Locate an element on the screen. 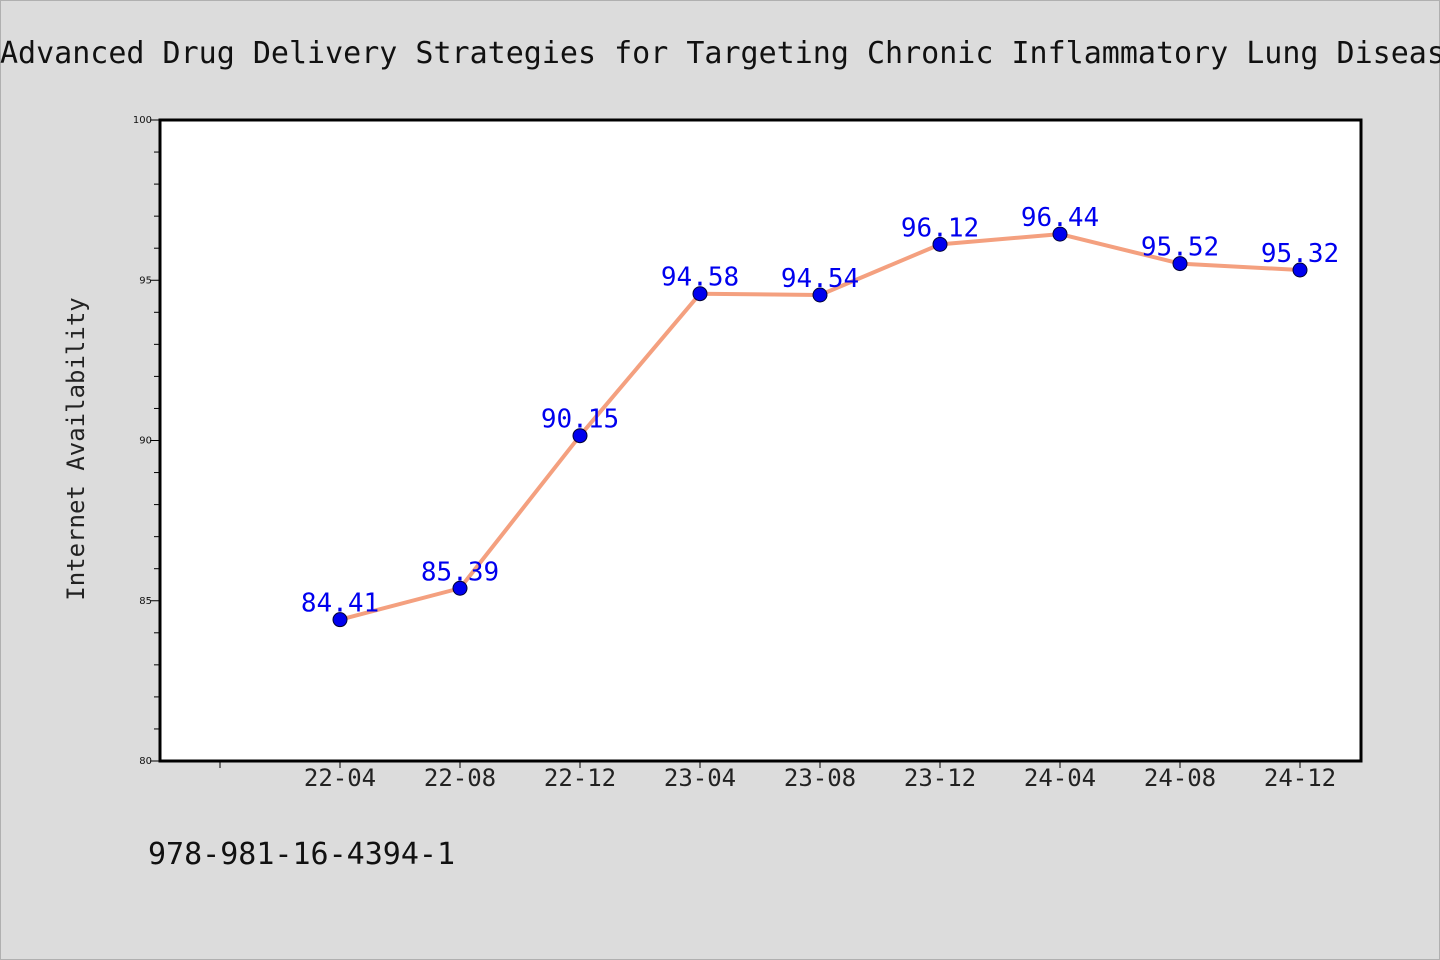 The width and height of the screenshot is (1440, 960). x-tick-label: 23-12 is located at coordinates (940, 778).